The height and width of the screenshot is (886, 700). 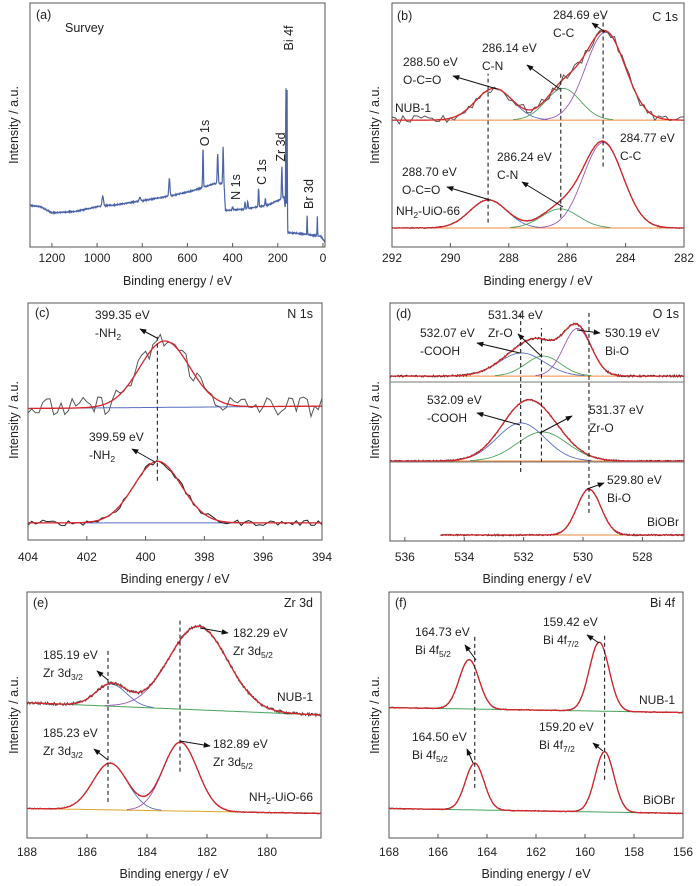 What do you see at coordinates (438, 852) in the screenshot?
I see `x-tick-label: 166` at bounding box center [438, 852].